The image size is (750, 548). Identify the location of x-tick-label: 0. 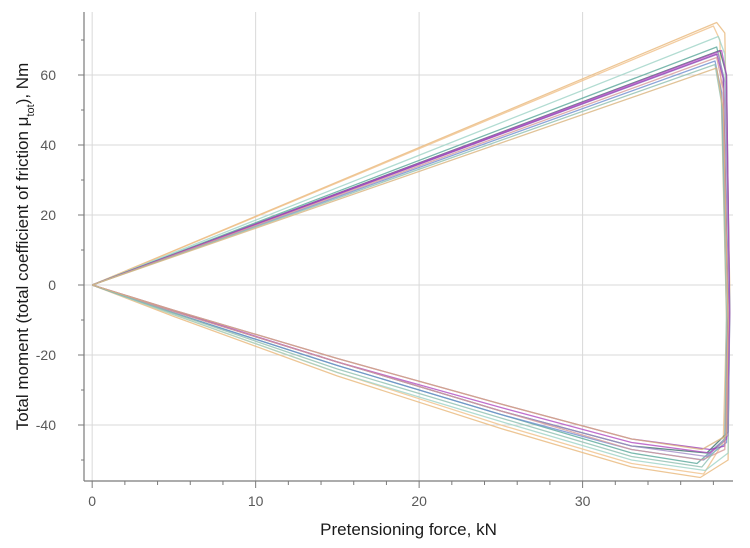
(92, 501).